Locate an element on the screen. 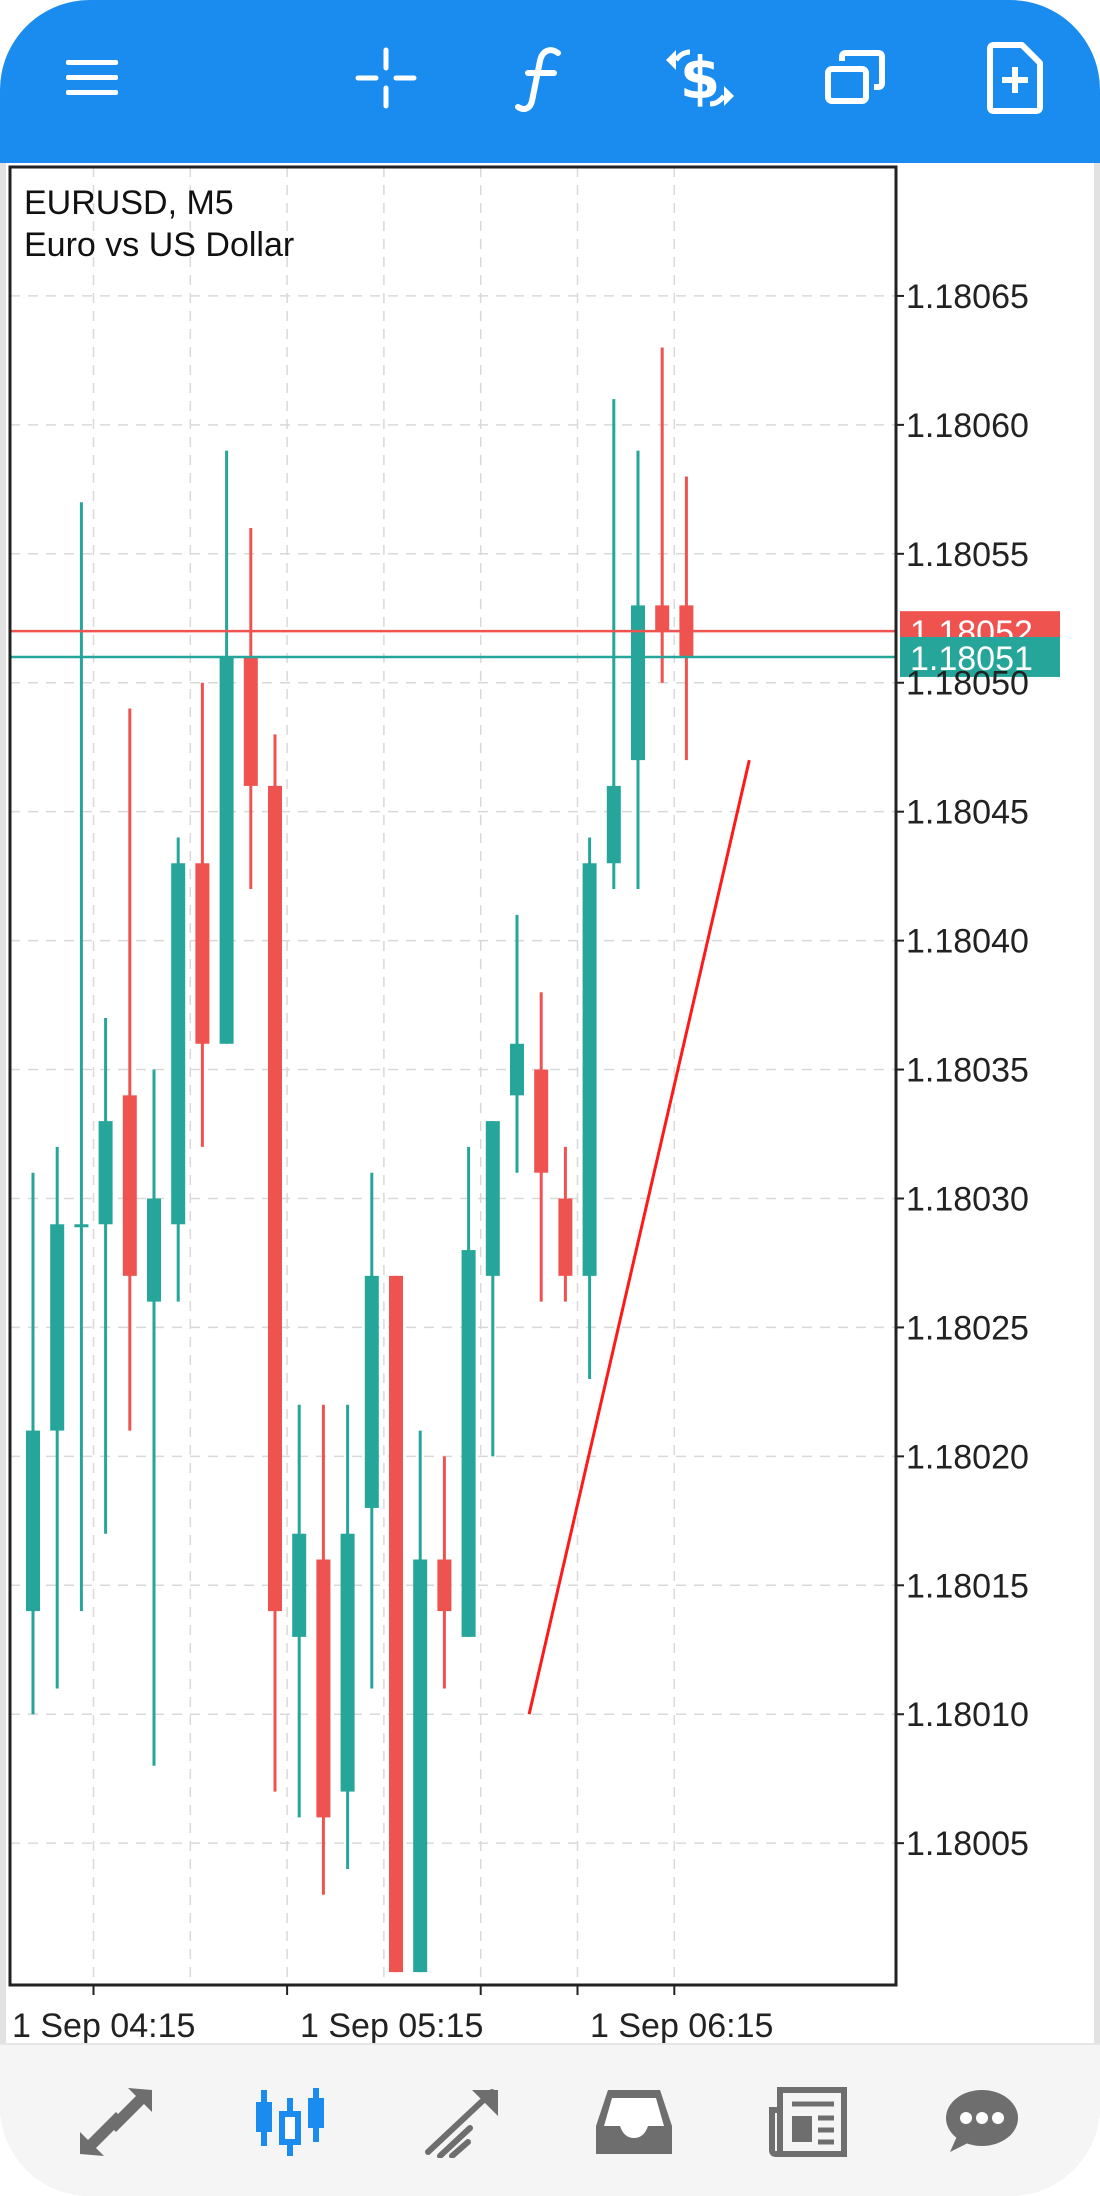  y-tick-label: 1.18010 is located at coordinates (967, 1715).